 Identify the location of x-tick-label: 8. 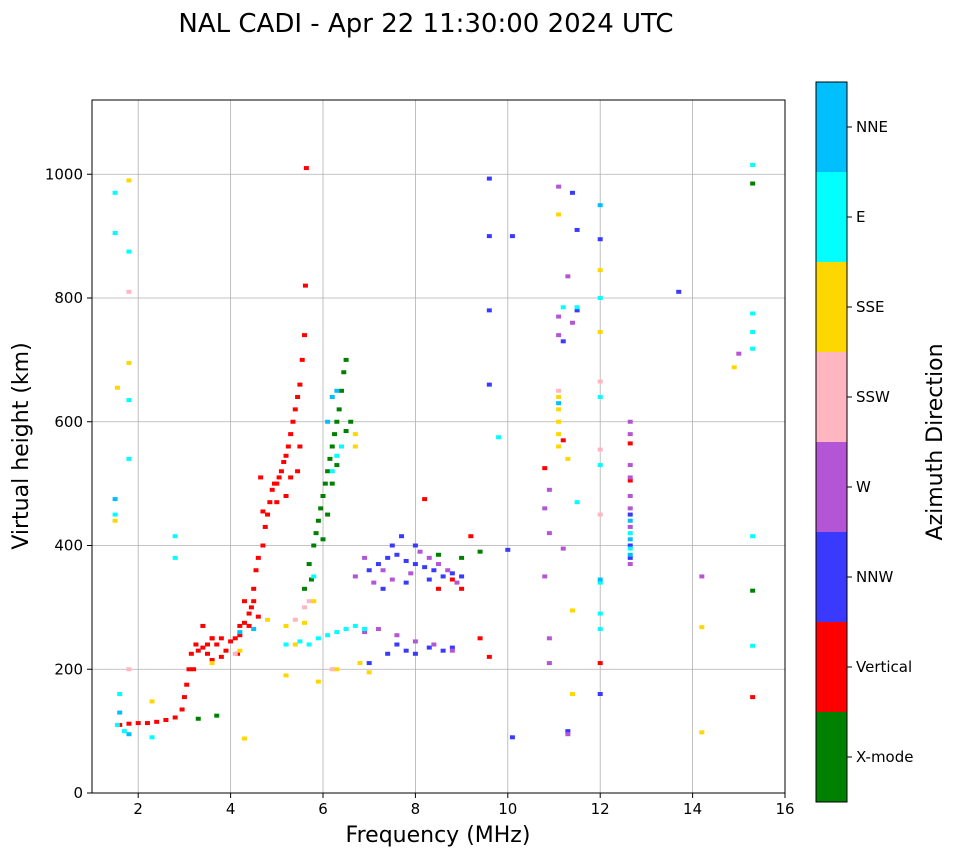
(416, 809).